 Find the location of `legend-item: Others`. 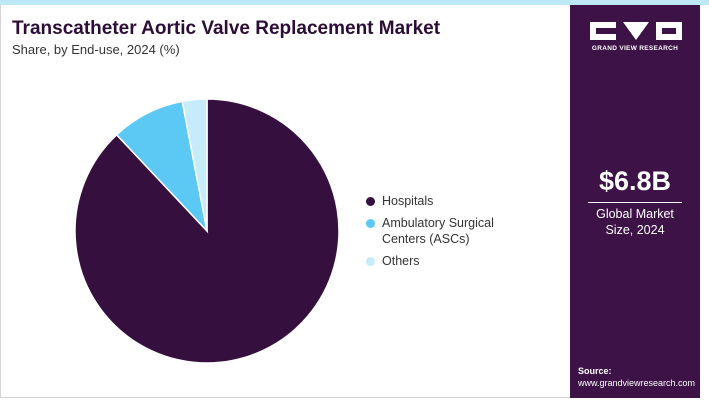

legend-item: Others is located at coordinates (441, 261).